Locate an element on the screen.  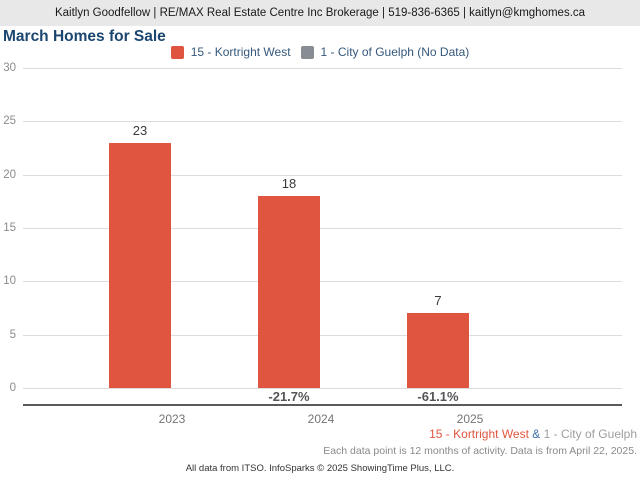
y-tick-label: 0 is located at coordinates (12, 388).